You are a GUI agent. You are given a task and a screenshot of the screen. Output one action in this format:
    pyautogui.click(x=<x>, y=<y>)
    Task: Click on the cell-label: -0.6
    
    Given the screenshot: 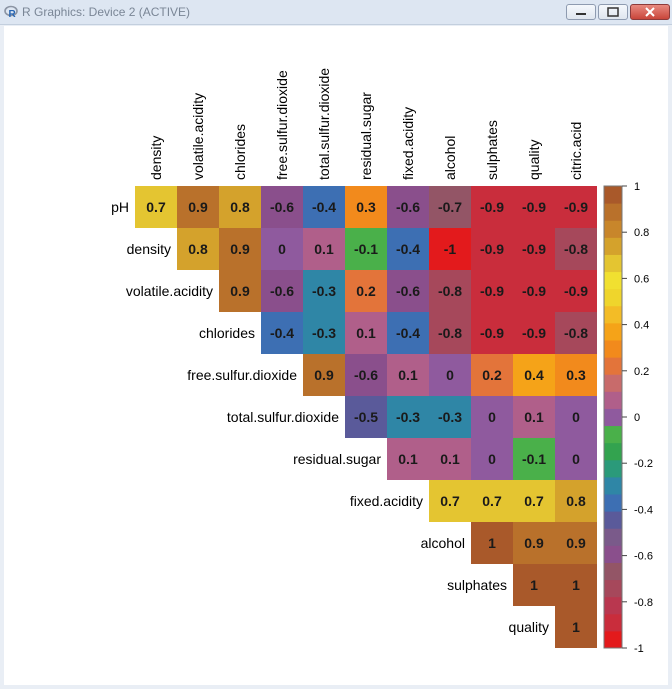 What is the action you would take?
    pyautogui.click(x=282, y=291)
    